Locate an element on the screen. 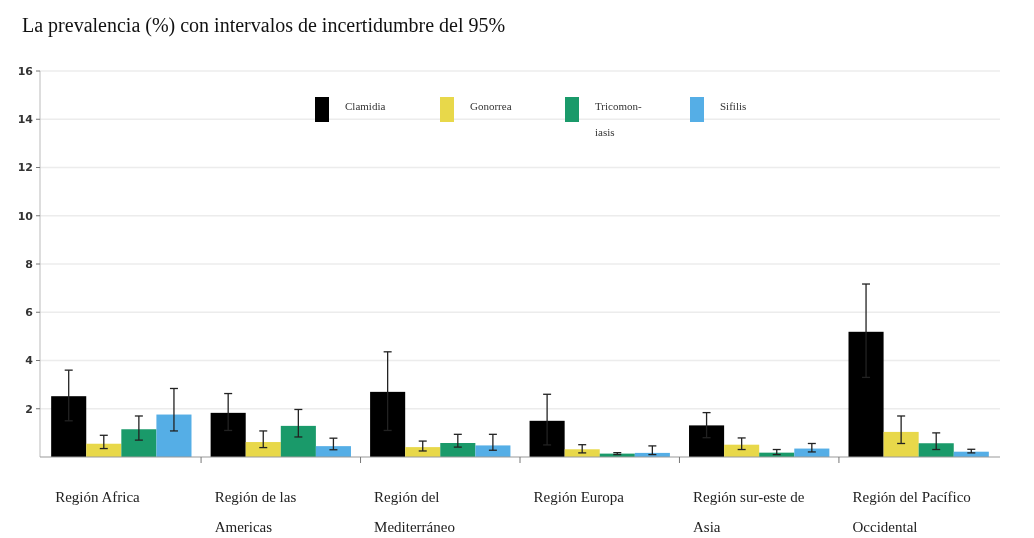  y-tick-label: 16 is located at coordinates (25, 71).